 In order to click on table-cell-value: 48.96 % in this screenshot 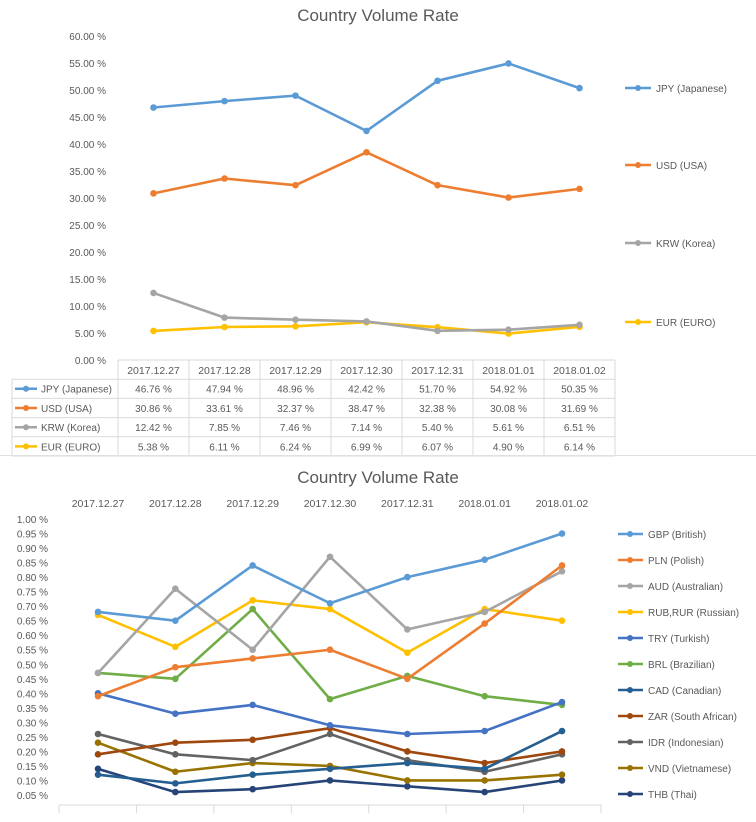, I will do `click(295, 390)`.